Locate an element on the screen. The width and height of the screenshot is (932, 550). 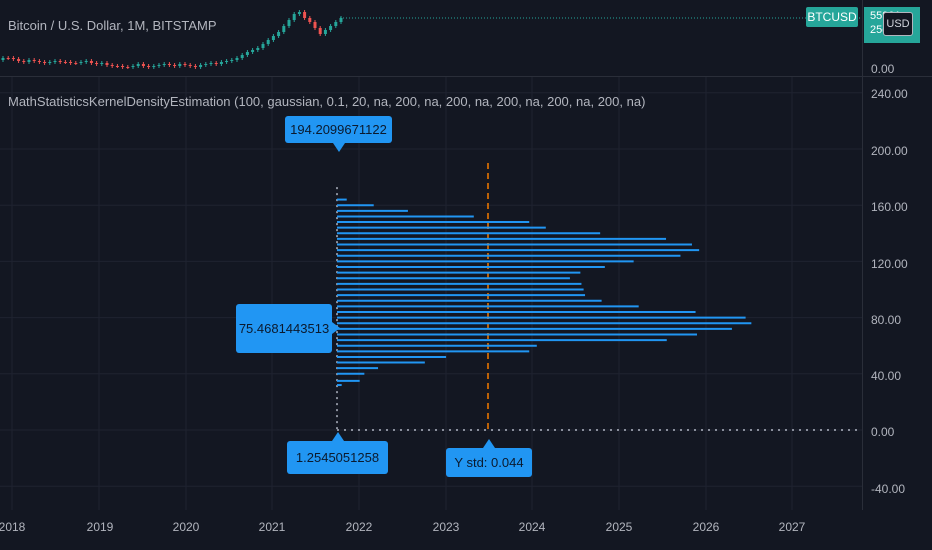
y-axis-label: 0.00 is located at coordinates (883, 432).